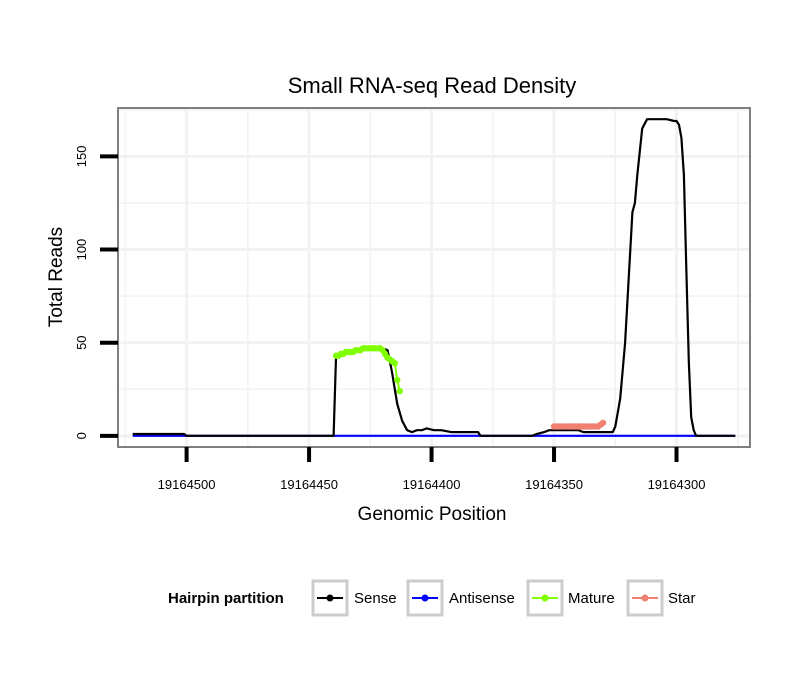 The image size is (810, 695). I want to click on legend-label-sense: Sense, so click(375, 598).